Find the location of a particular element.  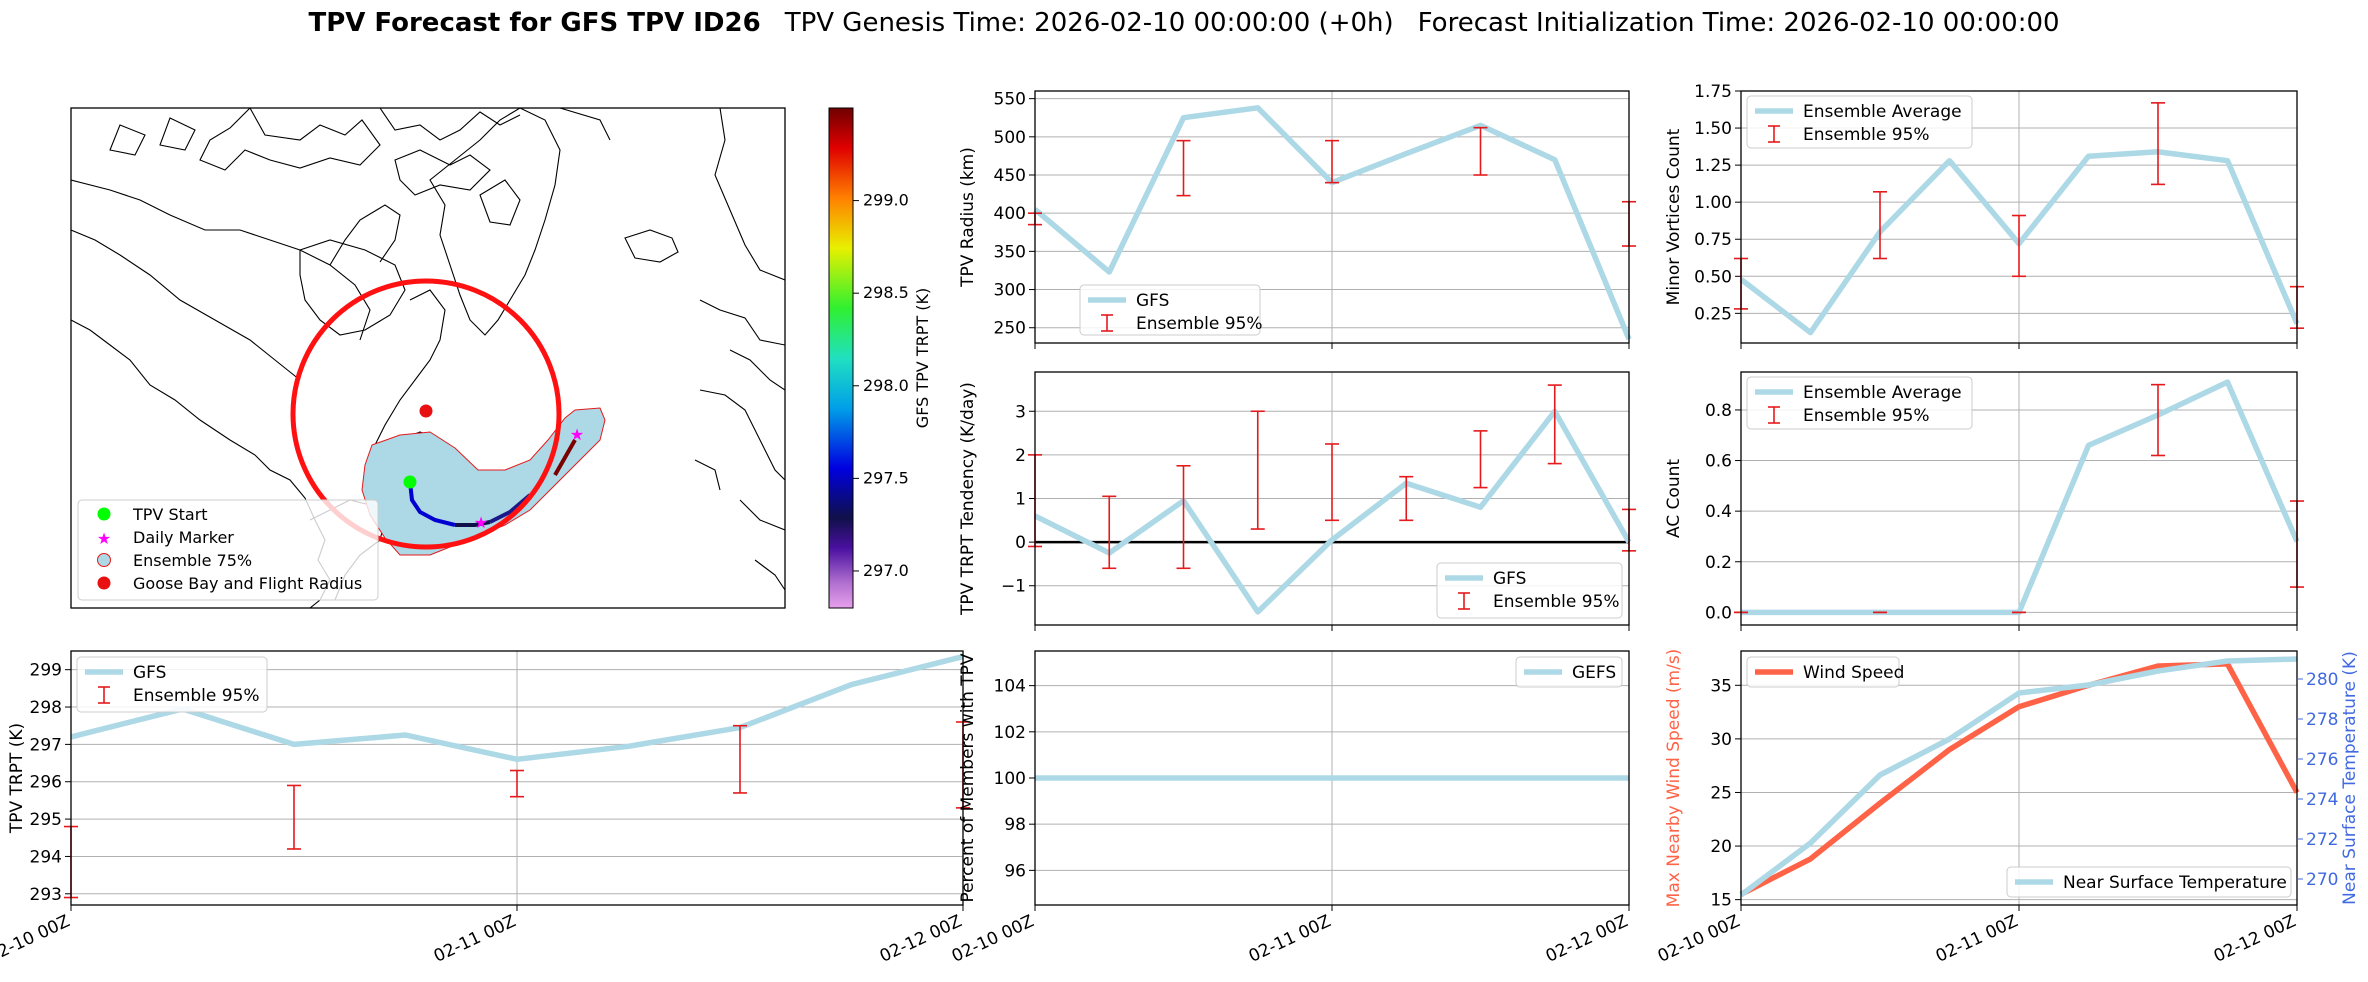

legend-ensemble-75: Ensemble 75% is located at coordinates (192, 560).